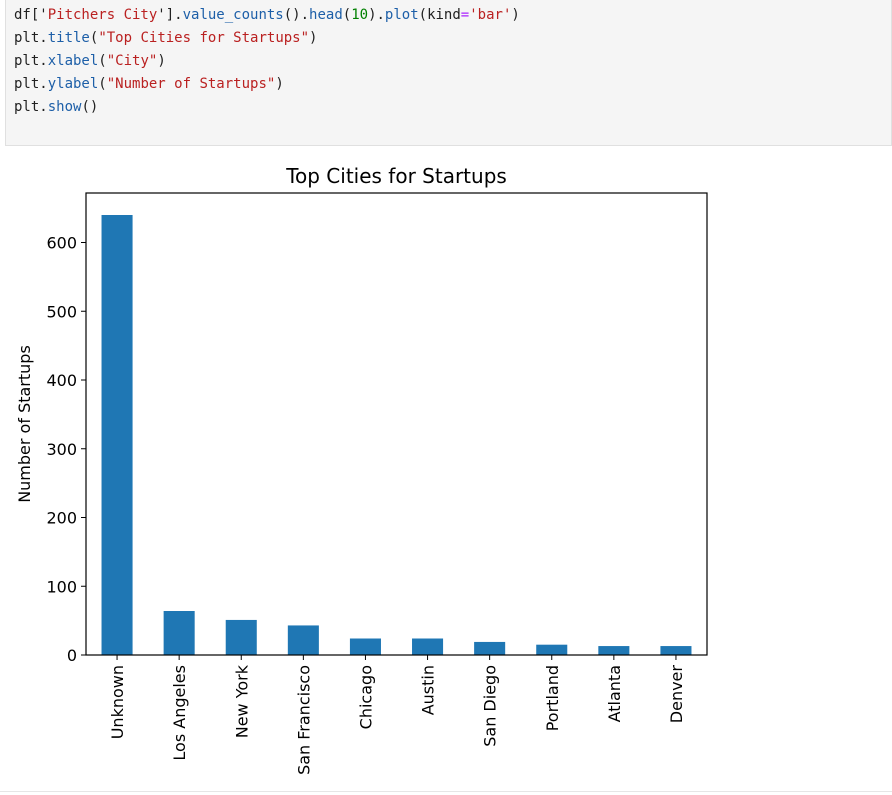 The image size is (892, 795). Describe the element at coordinates (241, 637) in the screenshot. I see `bar-new-york` at that location.